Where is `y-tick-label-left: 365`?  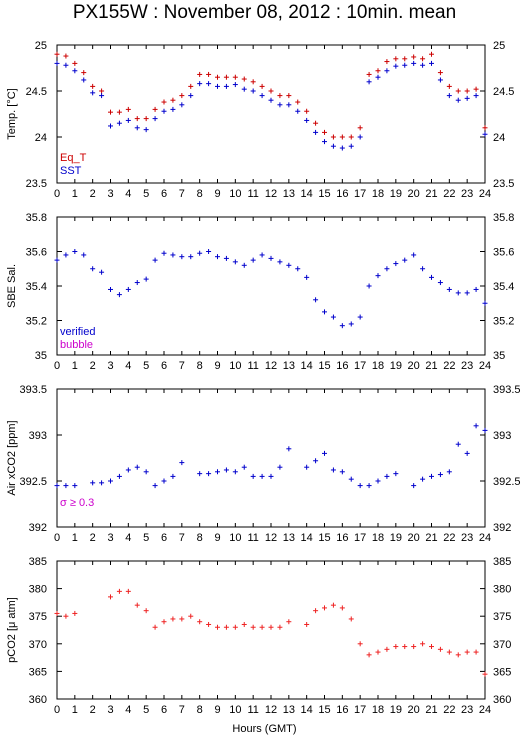
y-tick-label-left: 365 is located at coordinates (38, 672).